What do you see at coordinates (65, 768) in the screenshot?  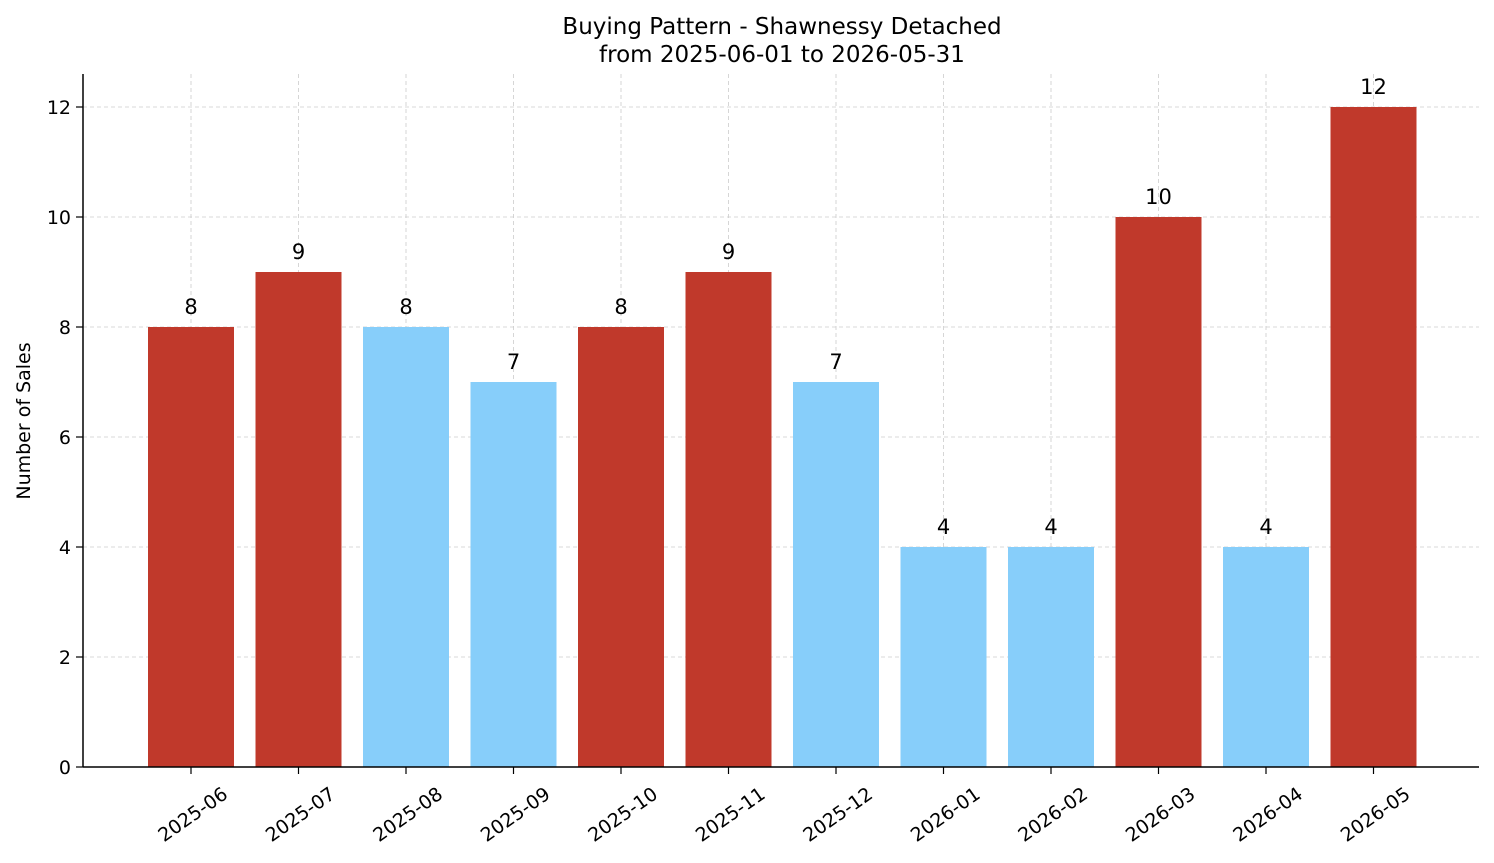 I see `y-tick-label: 0` at bounding box center [65, 768].